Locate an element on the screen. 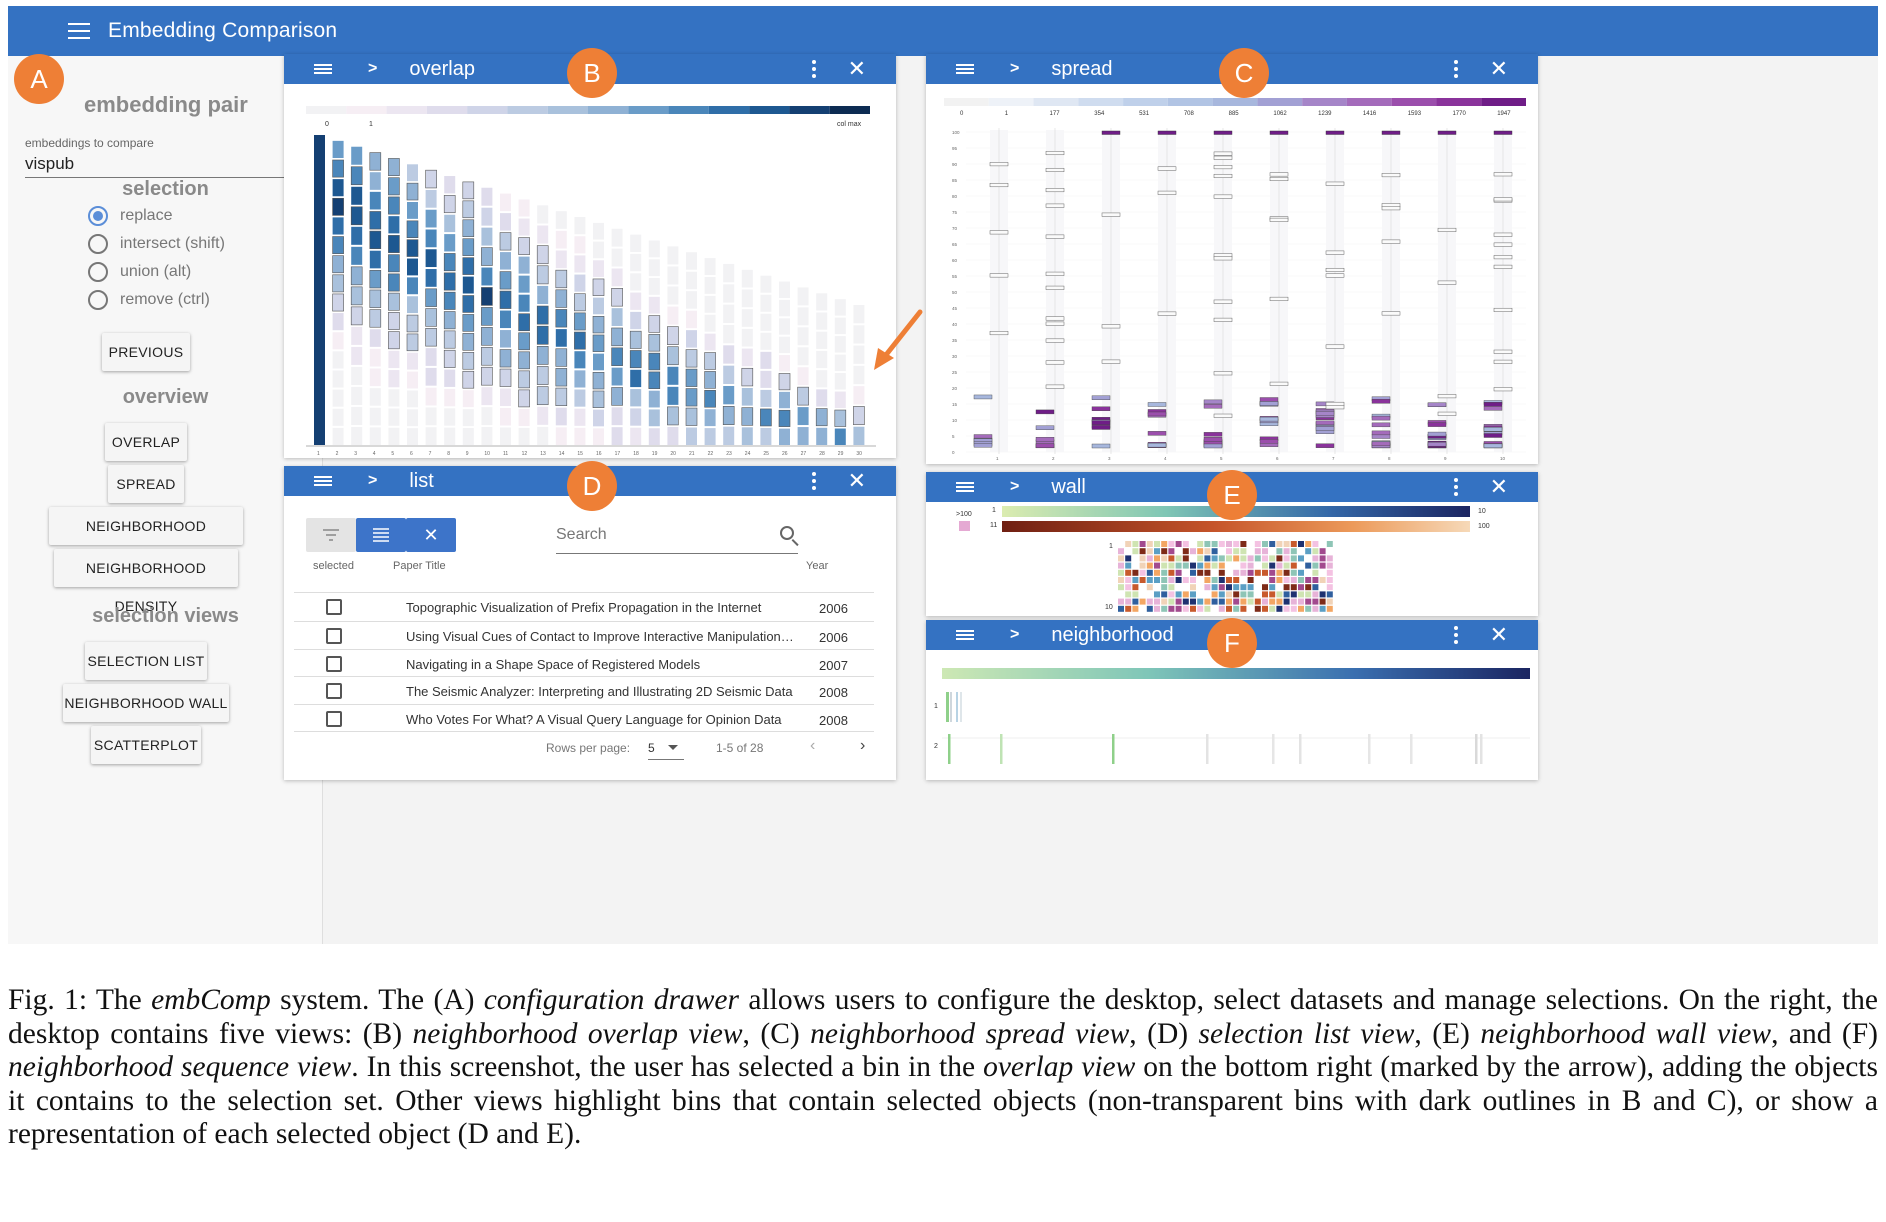  spread-scale-cell is located at coordinates (1190, 102).